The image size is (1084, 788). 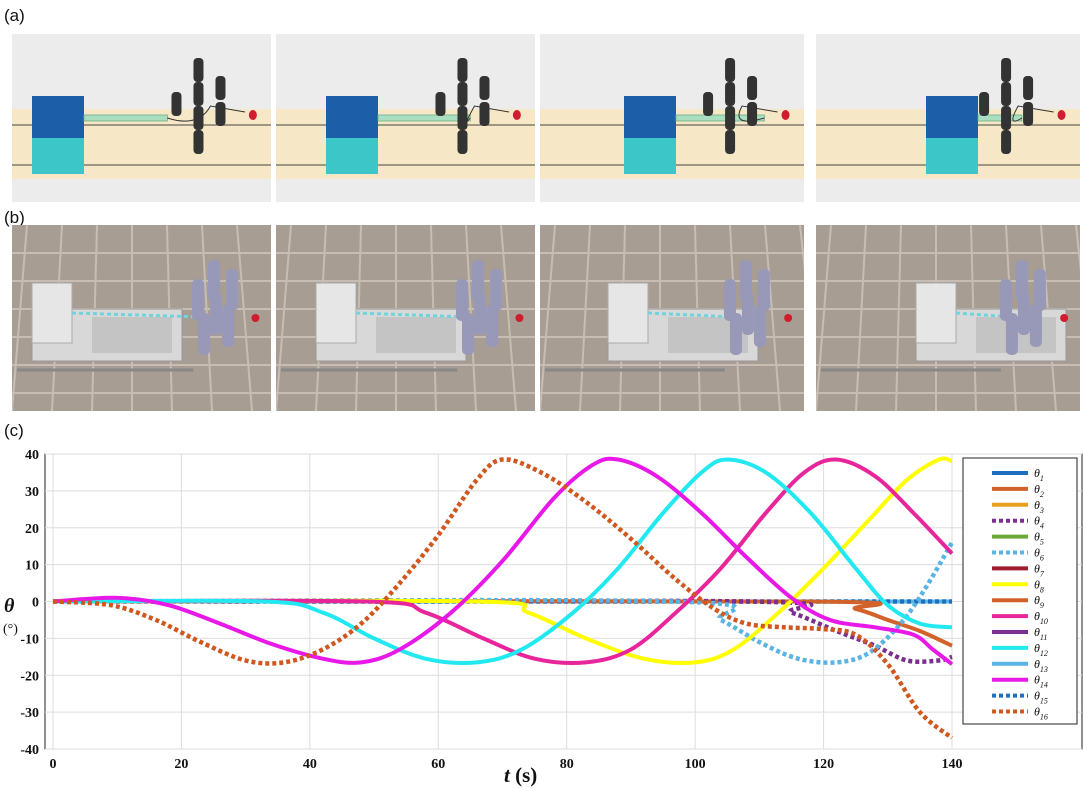 What do you see at coordinates (32, 492) in the screenshot?
I see `y-tick-label: 30` at bounding box center [32, 492].